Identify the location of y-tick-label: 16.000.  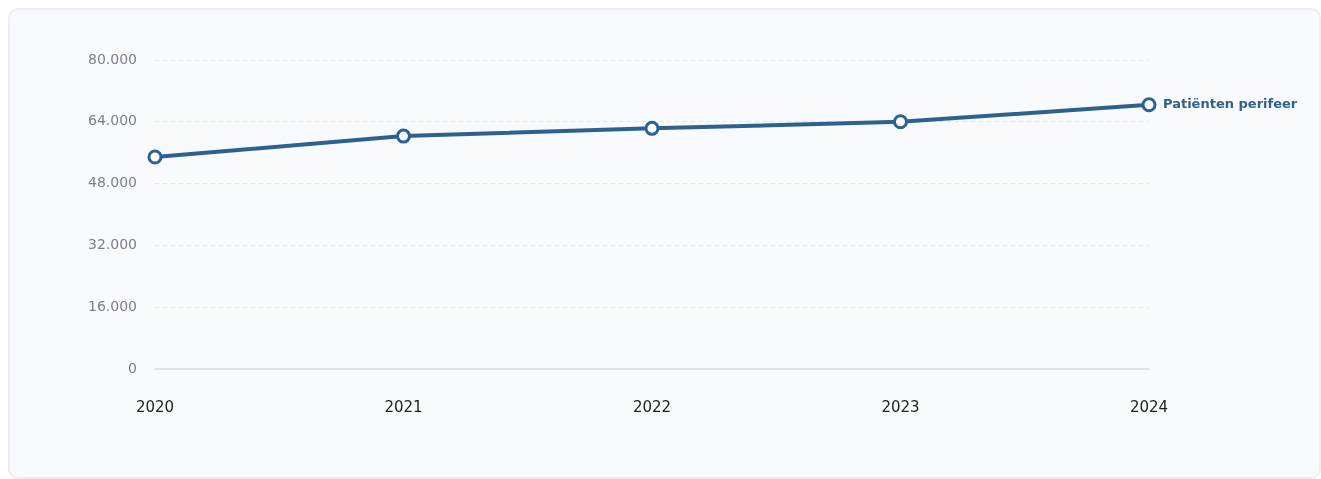
(112, 305).